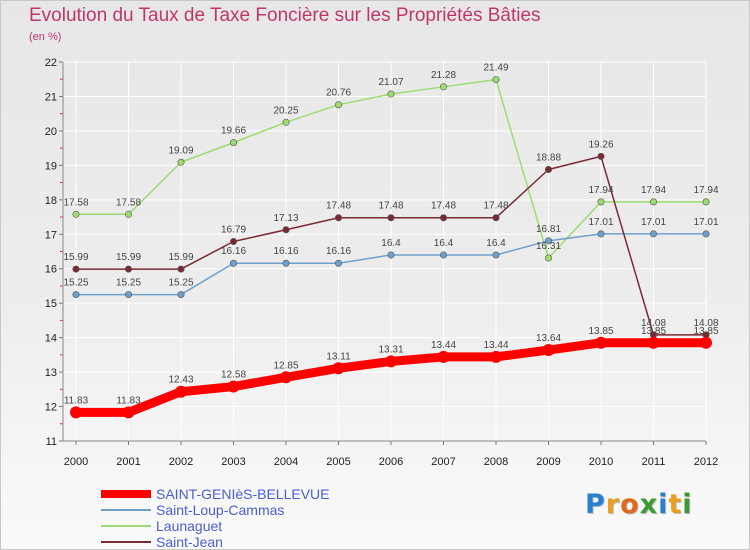 The image size is (750, 550). I want to click on data-label: 16.31, so click(548, 246).